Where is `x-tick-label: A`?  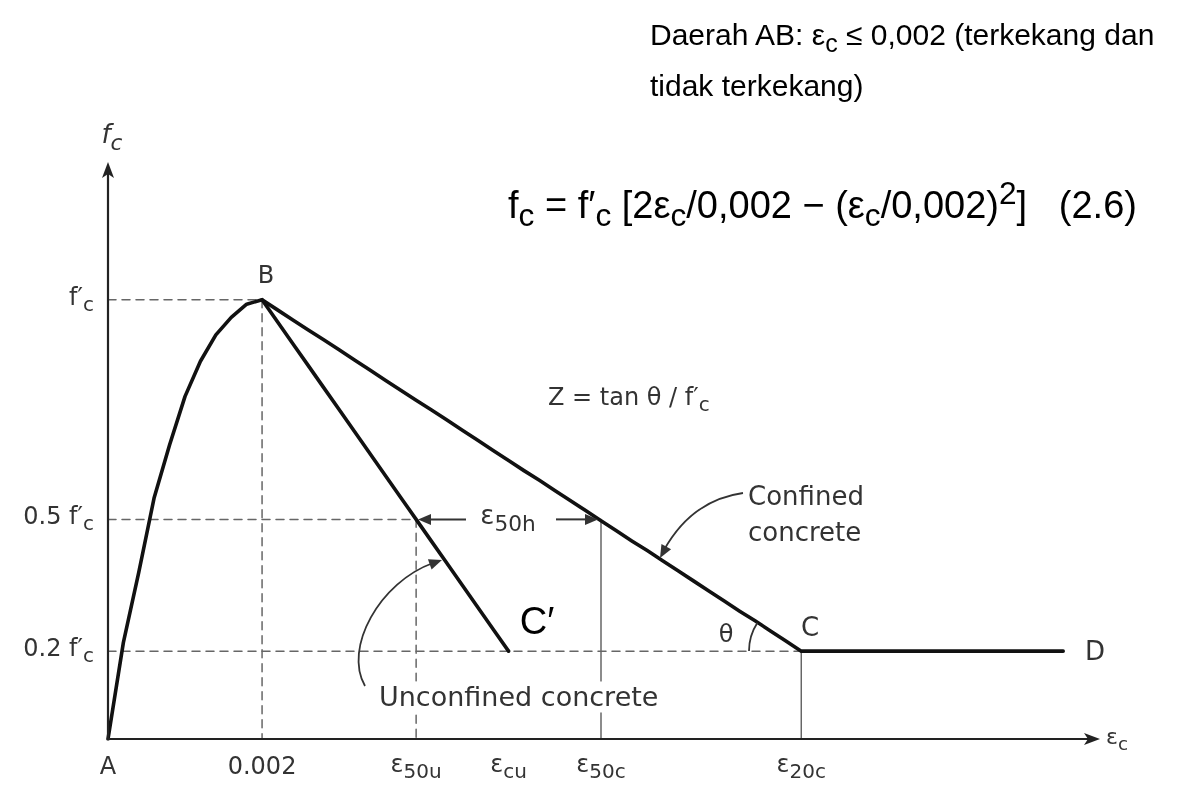
x-tick-label: A is located at coordinates (108, 766).